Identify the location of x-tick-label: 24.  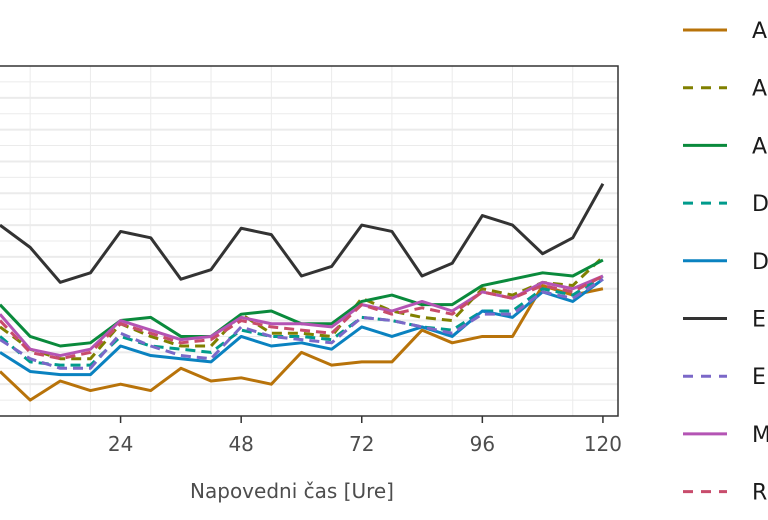
(120, 444).